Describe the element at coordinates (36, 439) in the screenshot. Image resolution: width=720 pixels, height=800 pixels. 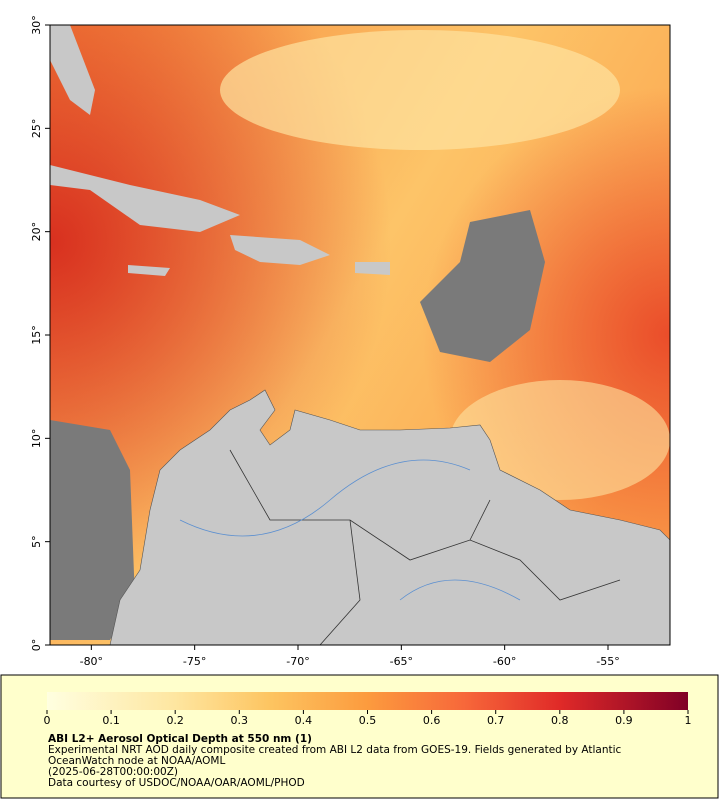
I see `y-tick-label: 10°` at that location.